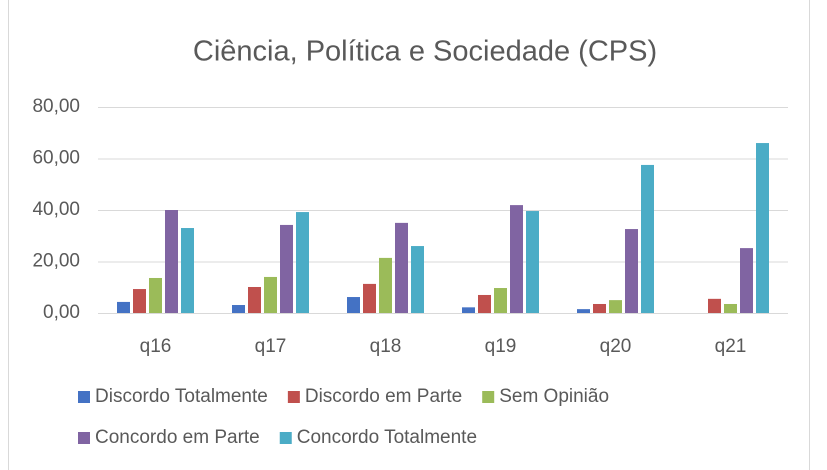 Image resolution: width=827 pixels, height=470 pixels. Describe the element at coordinates (731, 346) in the screenshot. I see `x-tick-label: q21` at that location.